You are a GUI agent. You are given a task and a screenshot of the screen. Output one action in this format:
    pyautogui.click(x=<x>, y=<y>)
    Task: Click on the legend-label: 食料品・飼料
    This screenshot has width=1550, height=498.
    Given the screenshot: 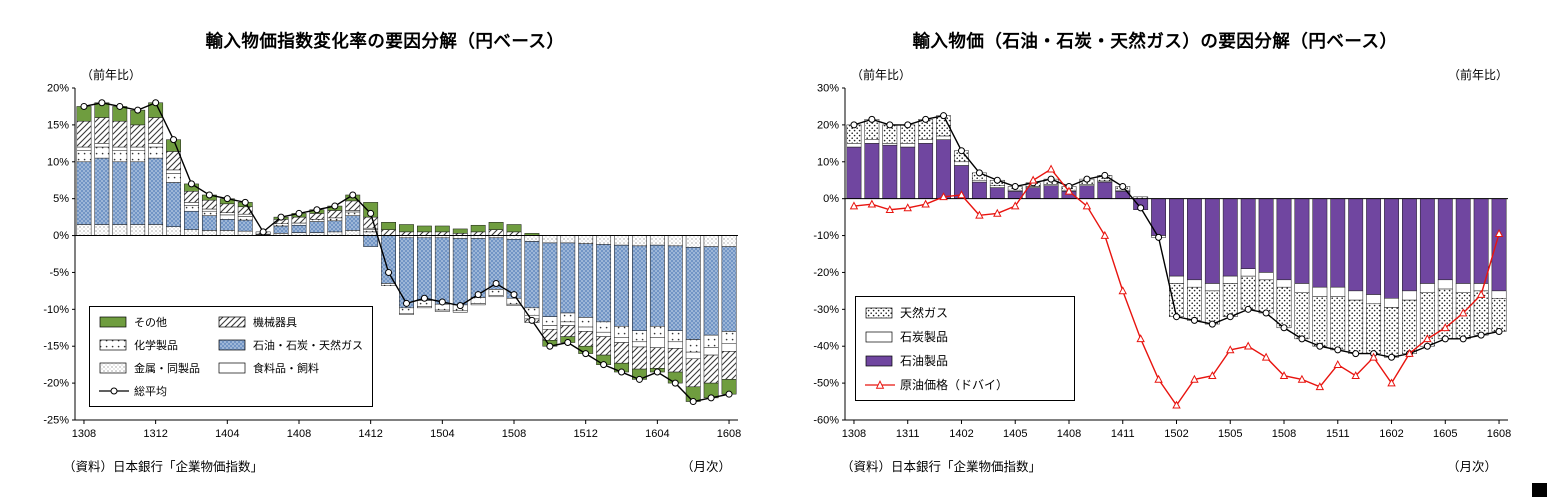 What is the action you would take?
    pyautogui.click(x=286, y=369)
    